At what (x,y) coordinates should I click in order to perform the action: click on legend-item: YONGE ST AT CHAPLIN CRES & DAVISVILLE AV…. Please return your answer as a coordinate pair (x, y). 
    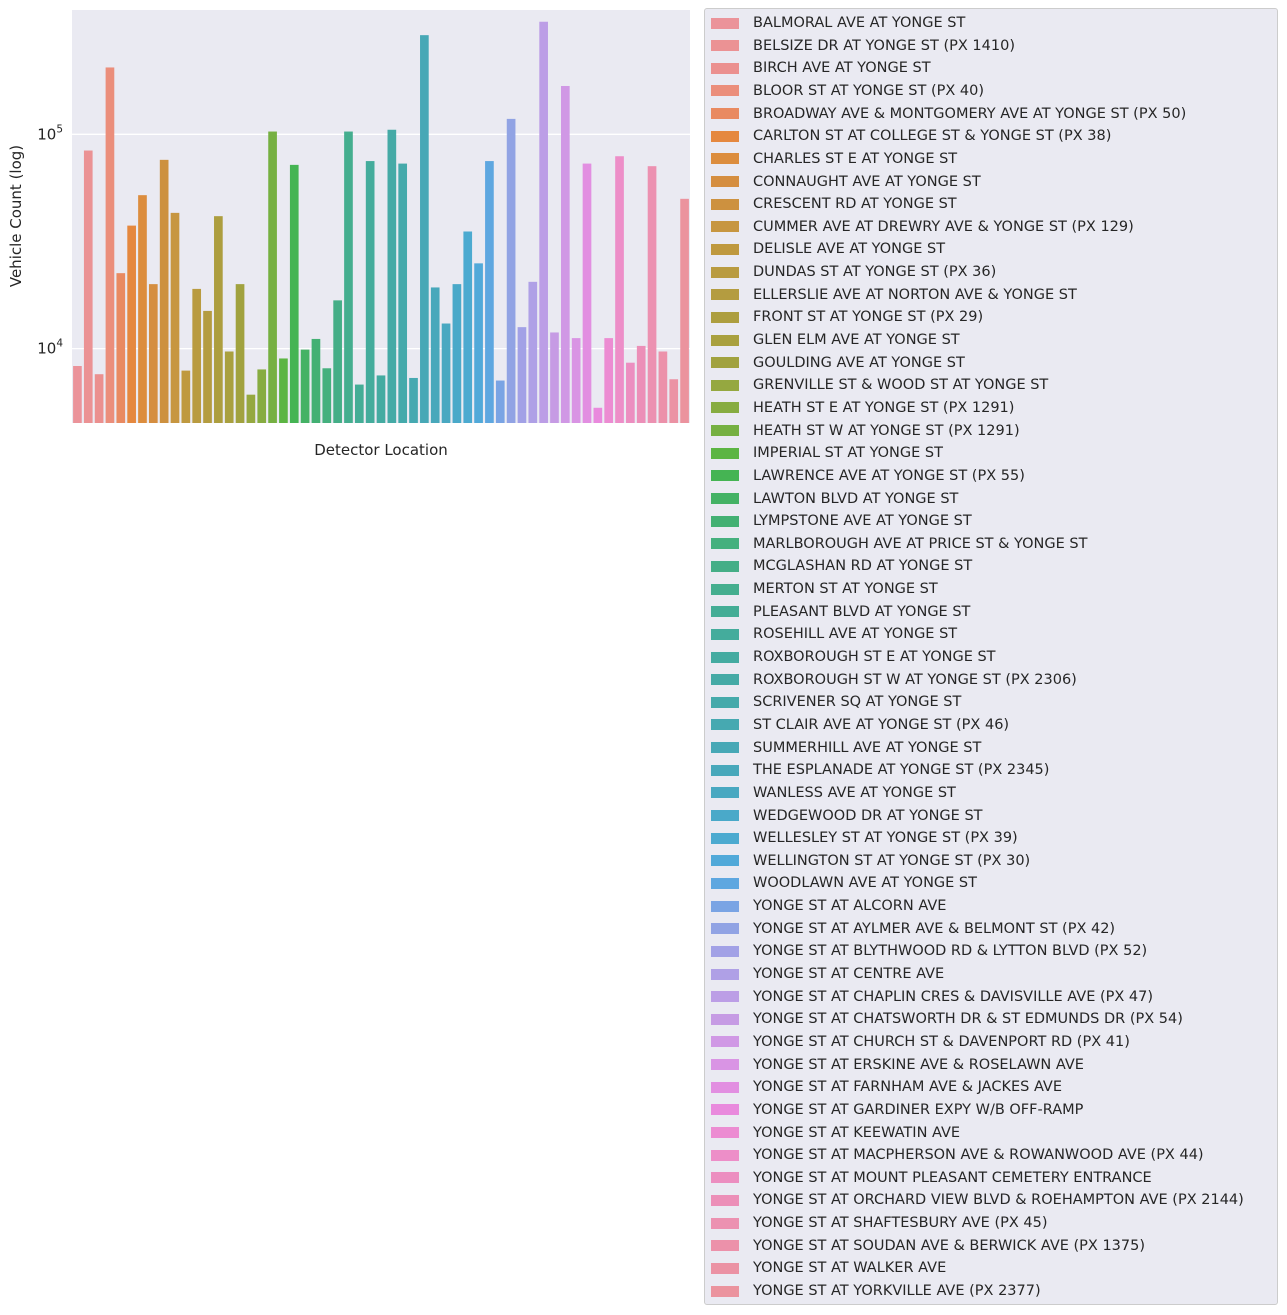
    Looking at the image, I should click on (932, 997).